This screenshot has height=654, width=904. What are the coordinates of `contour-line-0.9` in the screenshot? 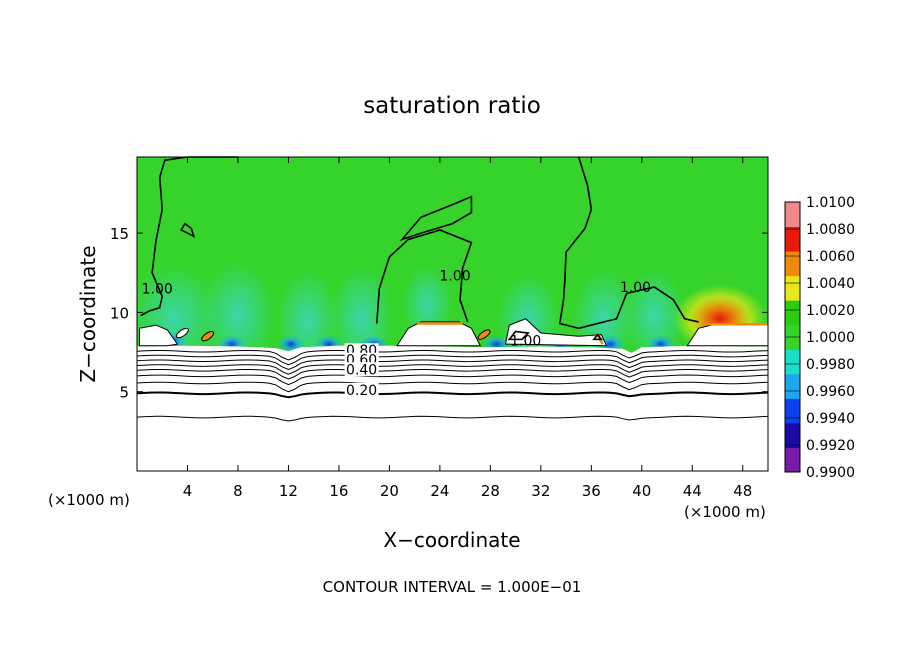 It's located at (452, 355).